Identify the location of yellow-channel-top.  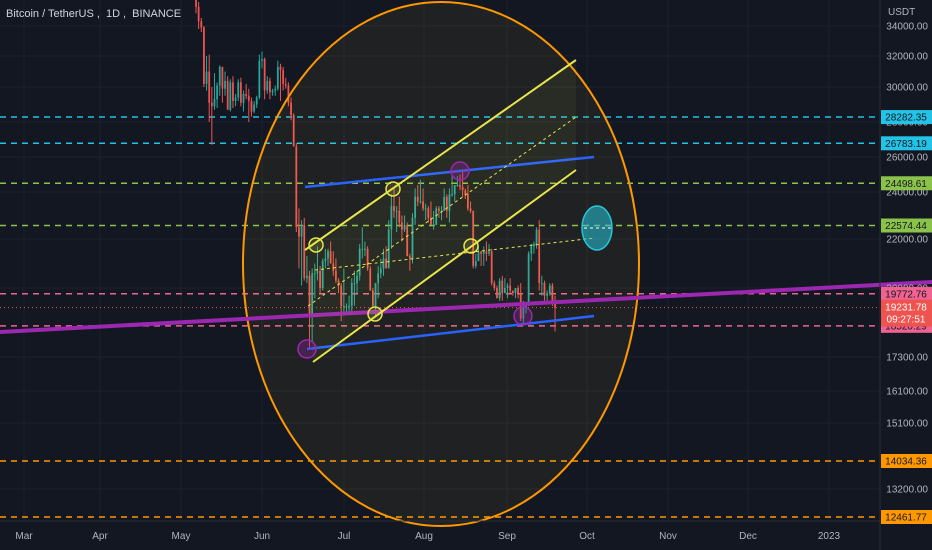
(440, 155).